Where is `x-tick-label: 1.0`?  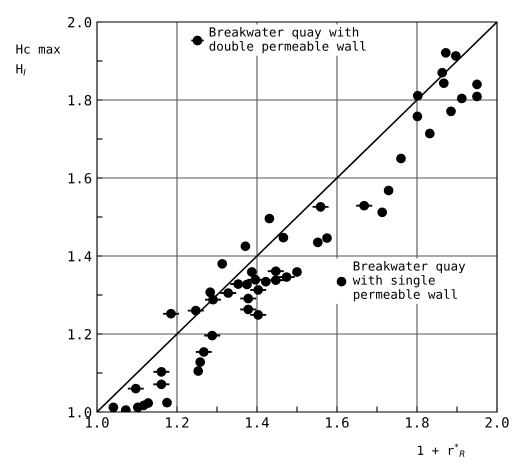 x-tick-label: 1.0 is located at coordinates (97, 422).